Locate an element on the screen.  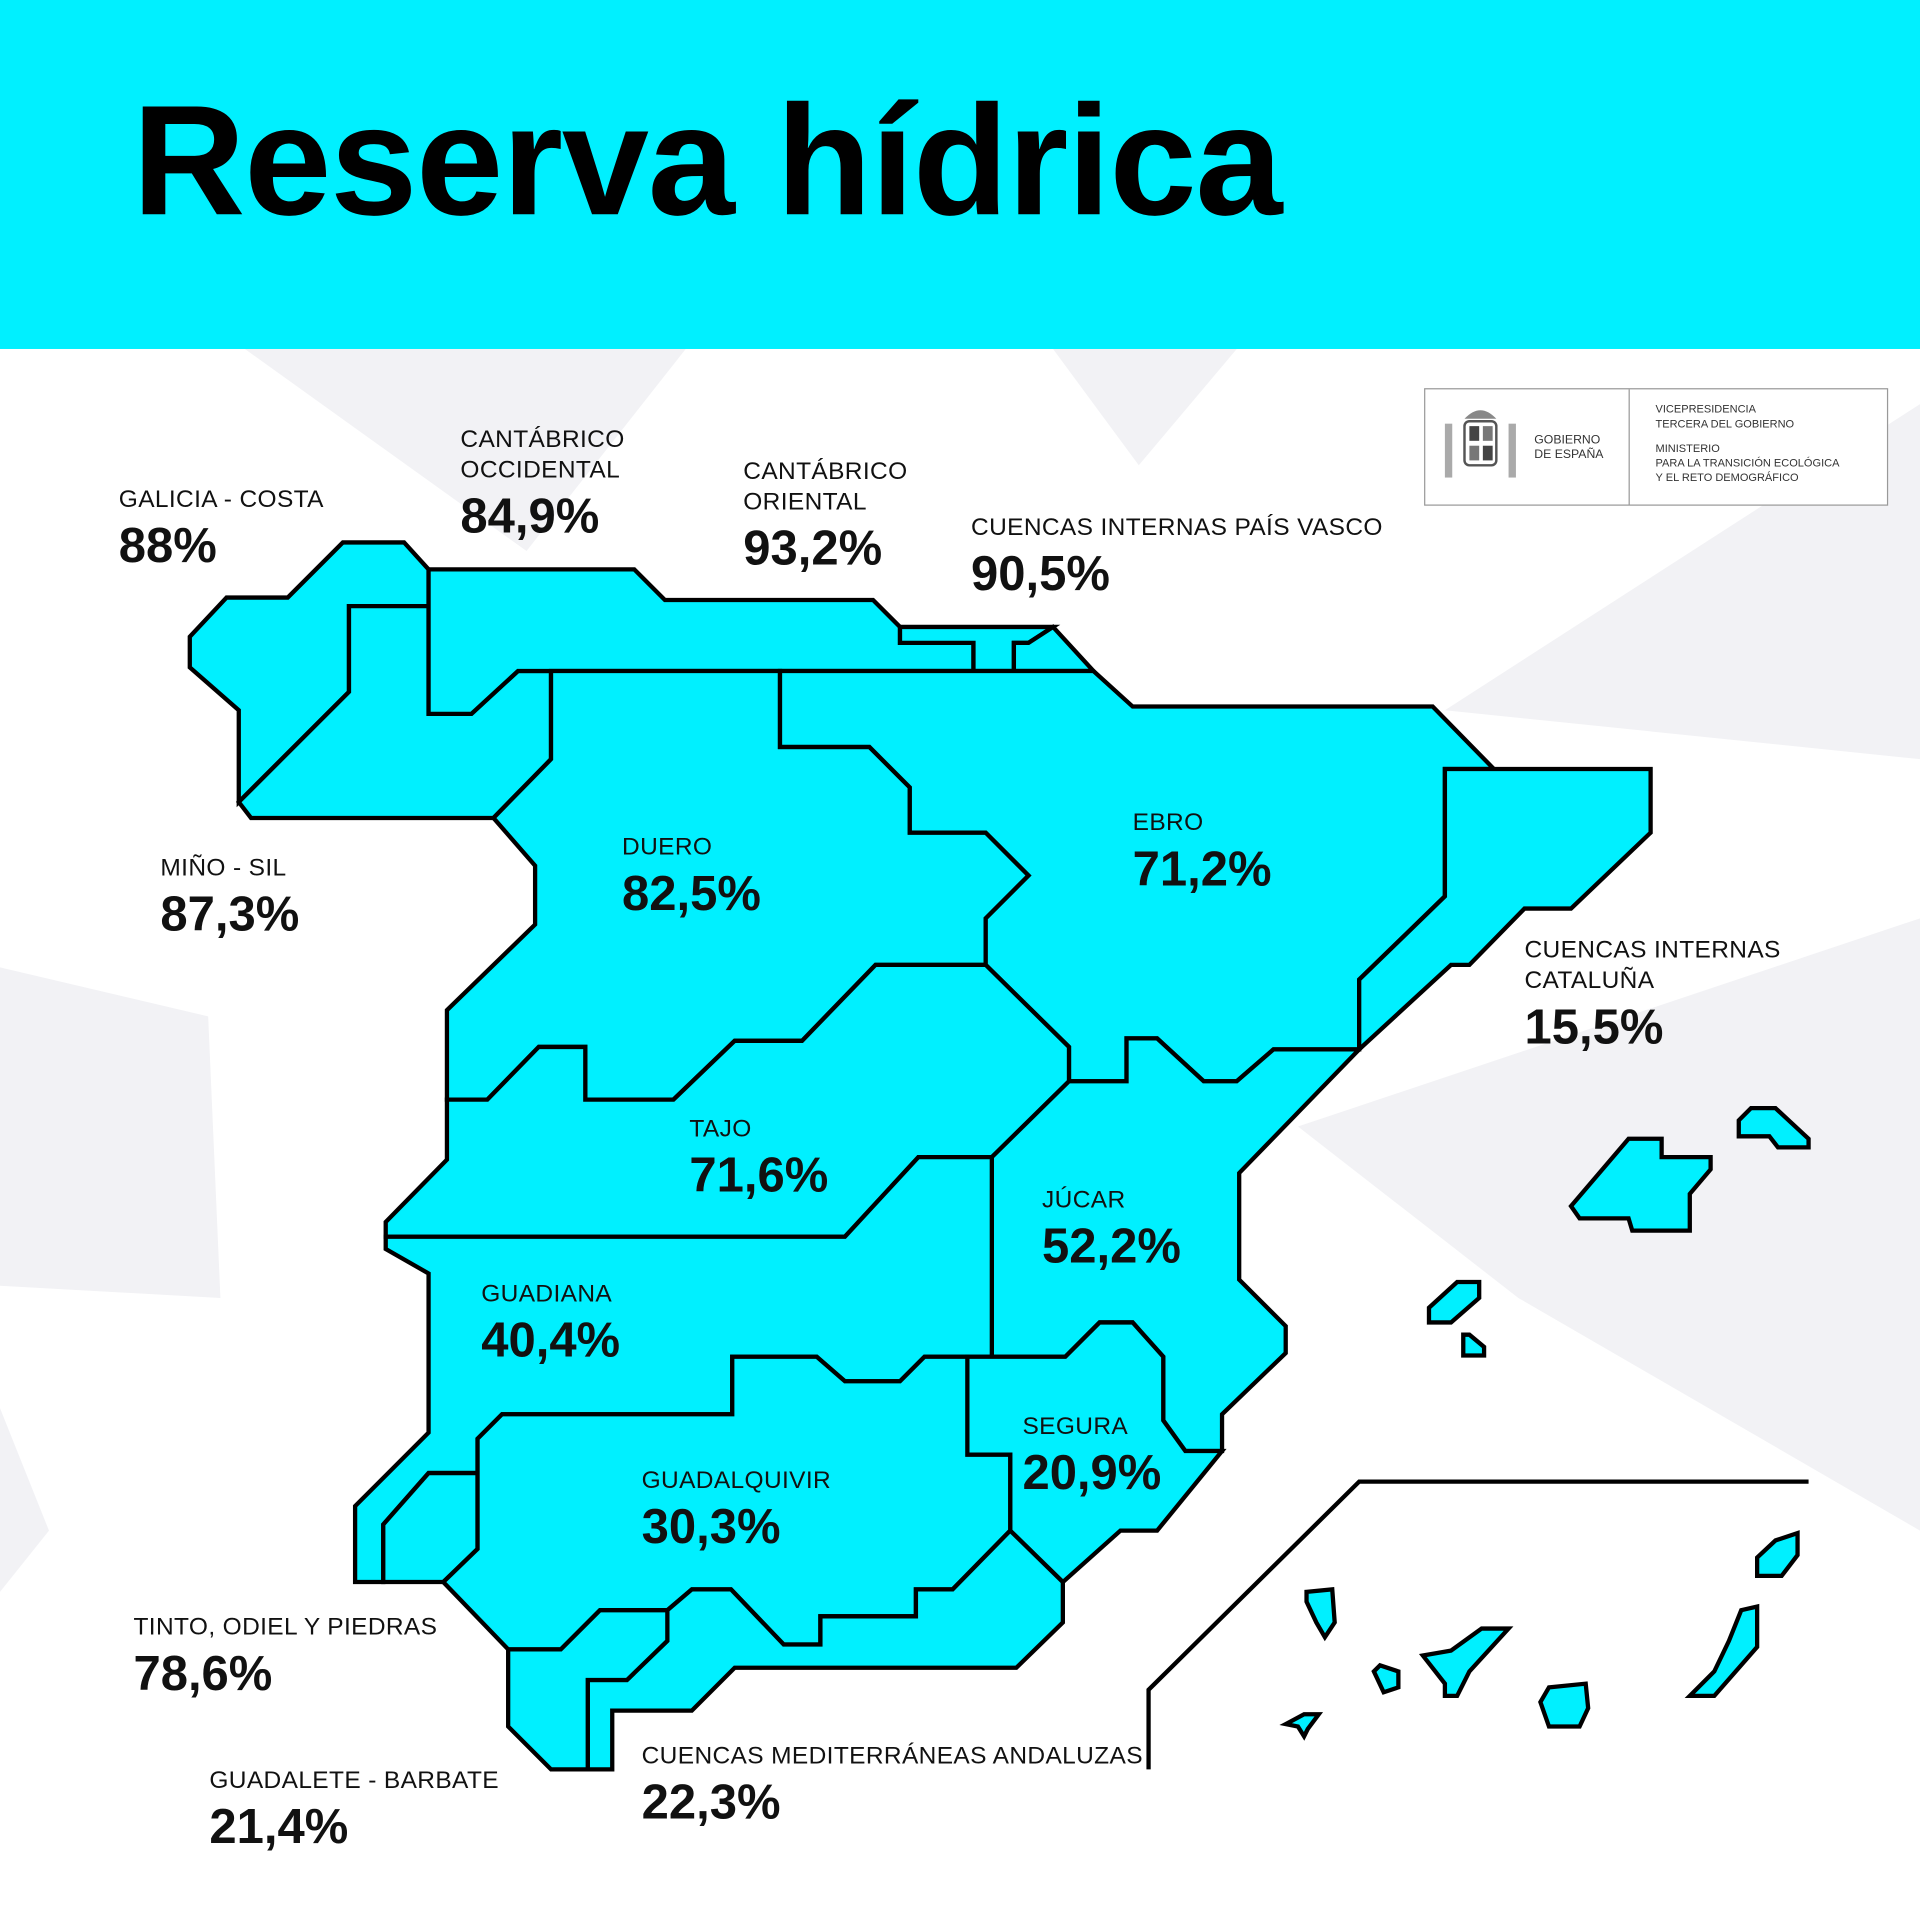
basin-value: 40,4% is located at coordinates (551, 1340).